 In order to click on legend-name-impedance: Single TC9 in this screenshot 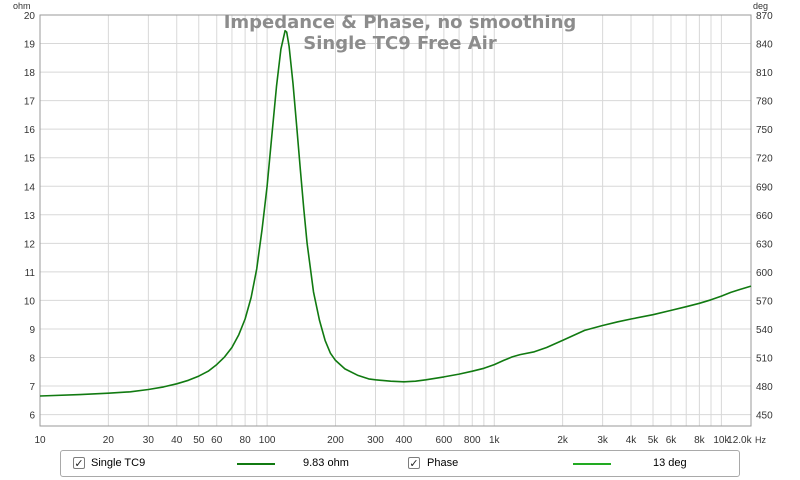, I will do `click(118, 463)`.